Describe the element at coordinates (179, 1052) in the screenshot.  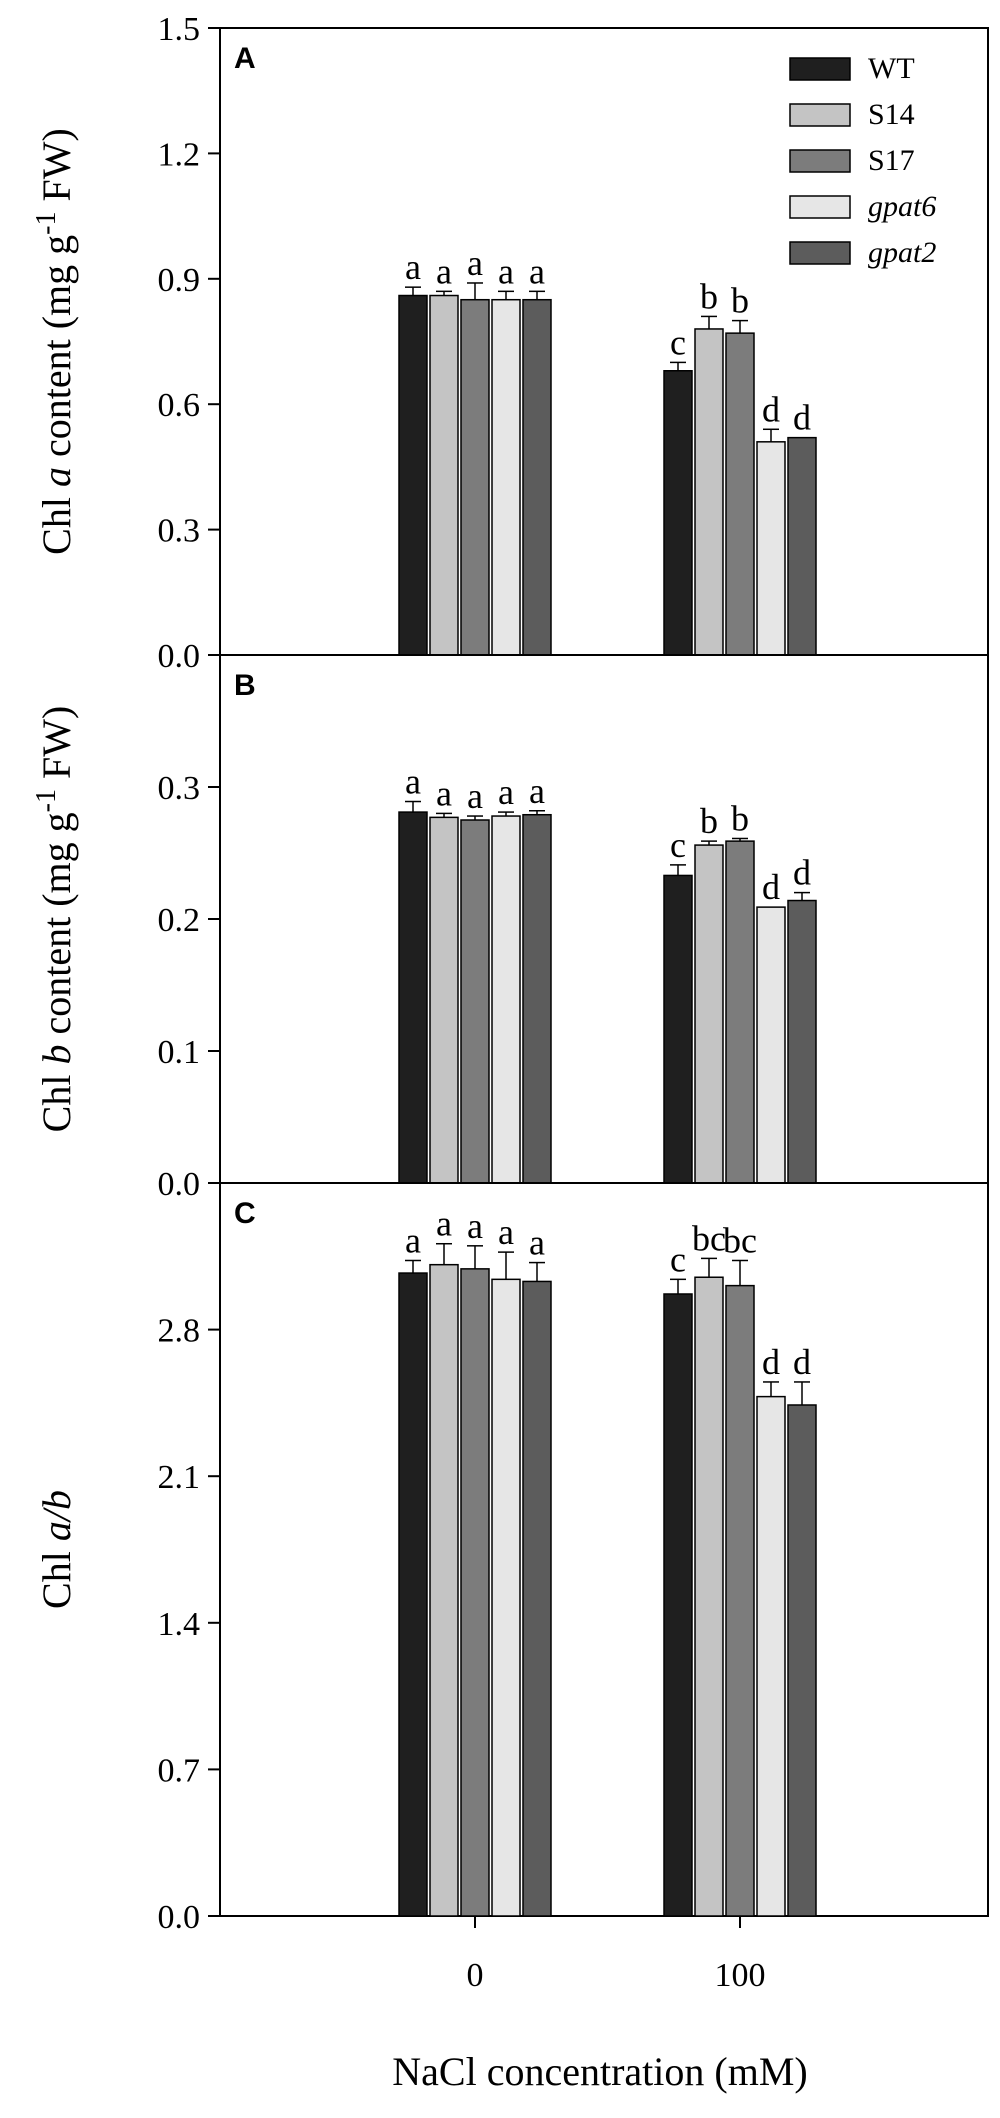
I see `y-tick-label: 0.1` at that location.